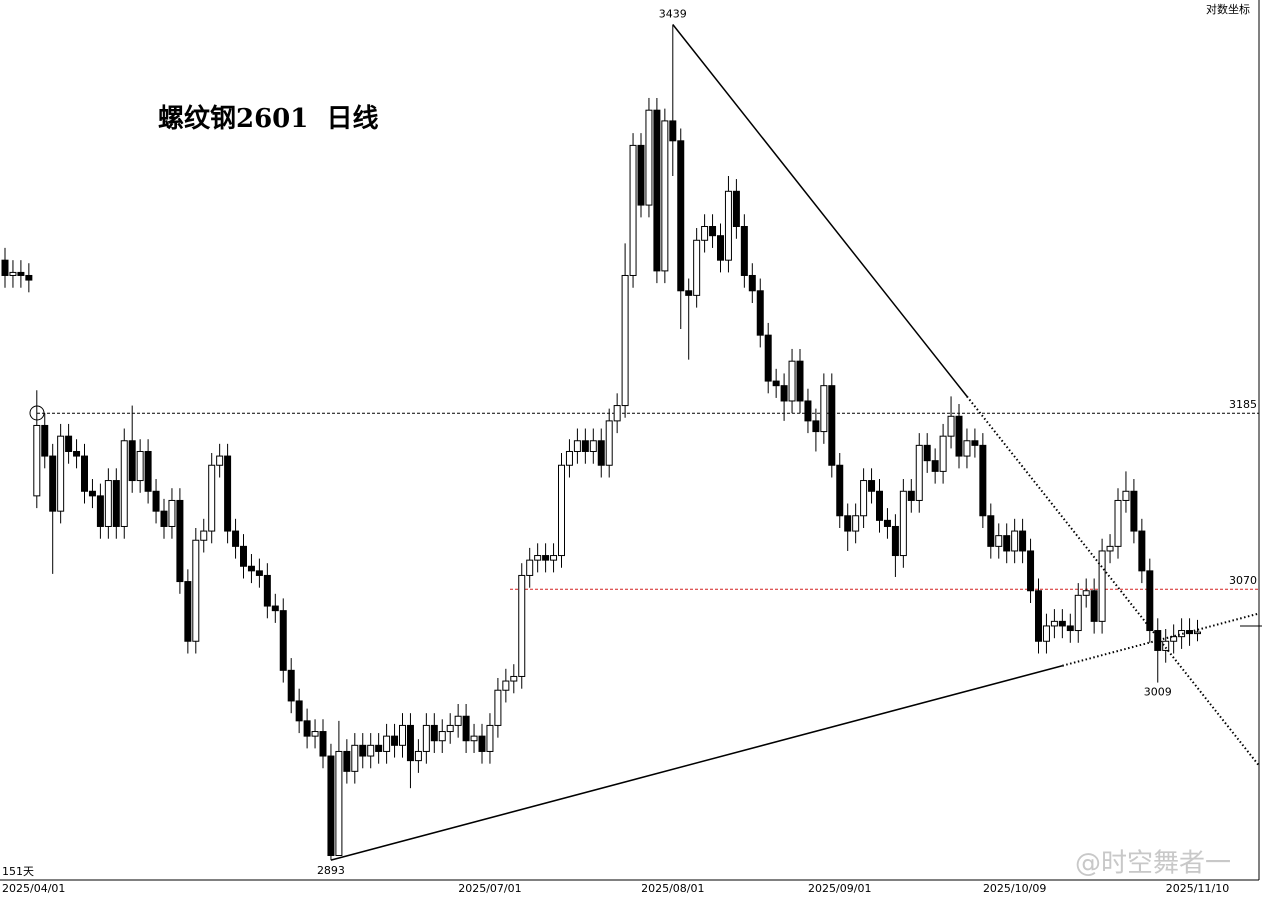  What do you see at coordinates (489, 888) in the screenshot?
I see `x-tick-label: 2025/07/01` at bounding box center [489, 888].